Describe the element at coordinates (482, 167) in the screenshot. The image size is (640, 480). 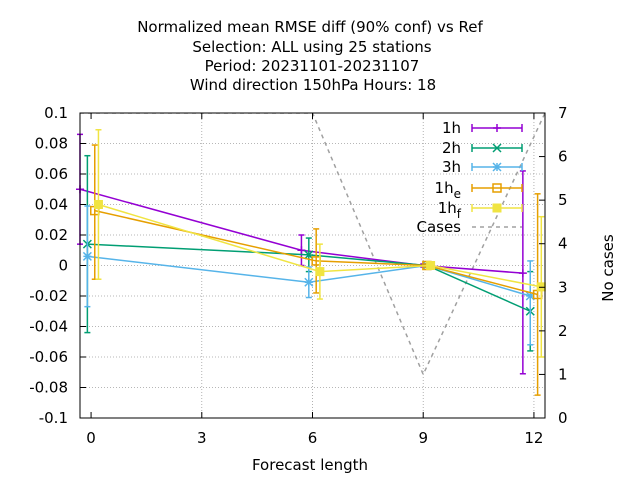
I see `legend-entry: 3h` at that location.